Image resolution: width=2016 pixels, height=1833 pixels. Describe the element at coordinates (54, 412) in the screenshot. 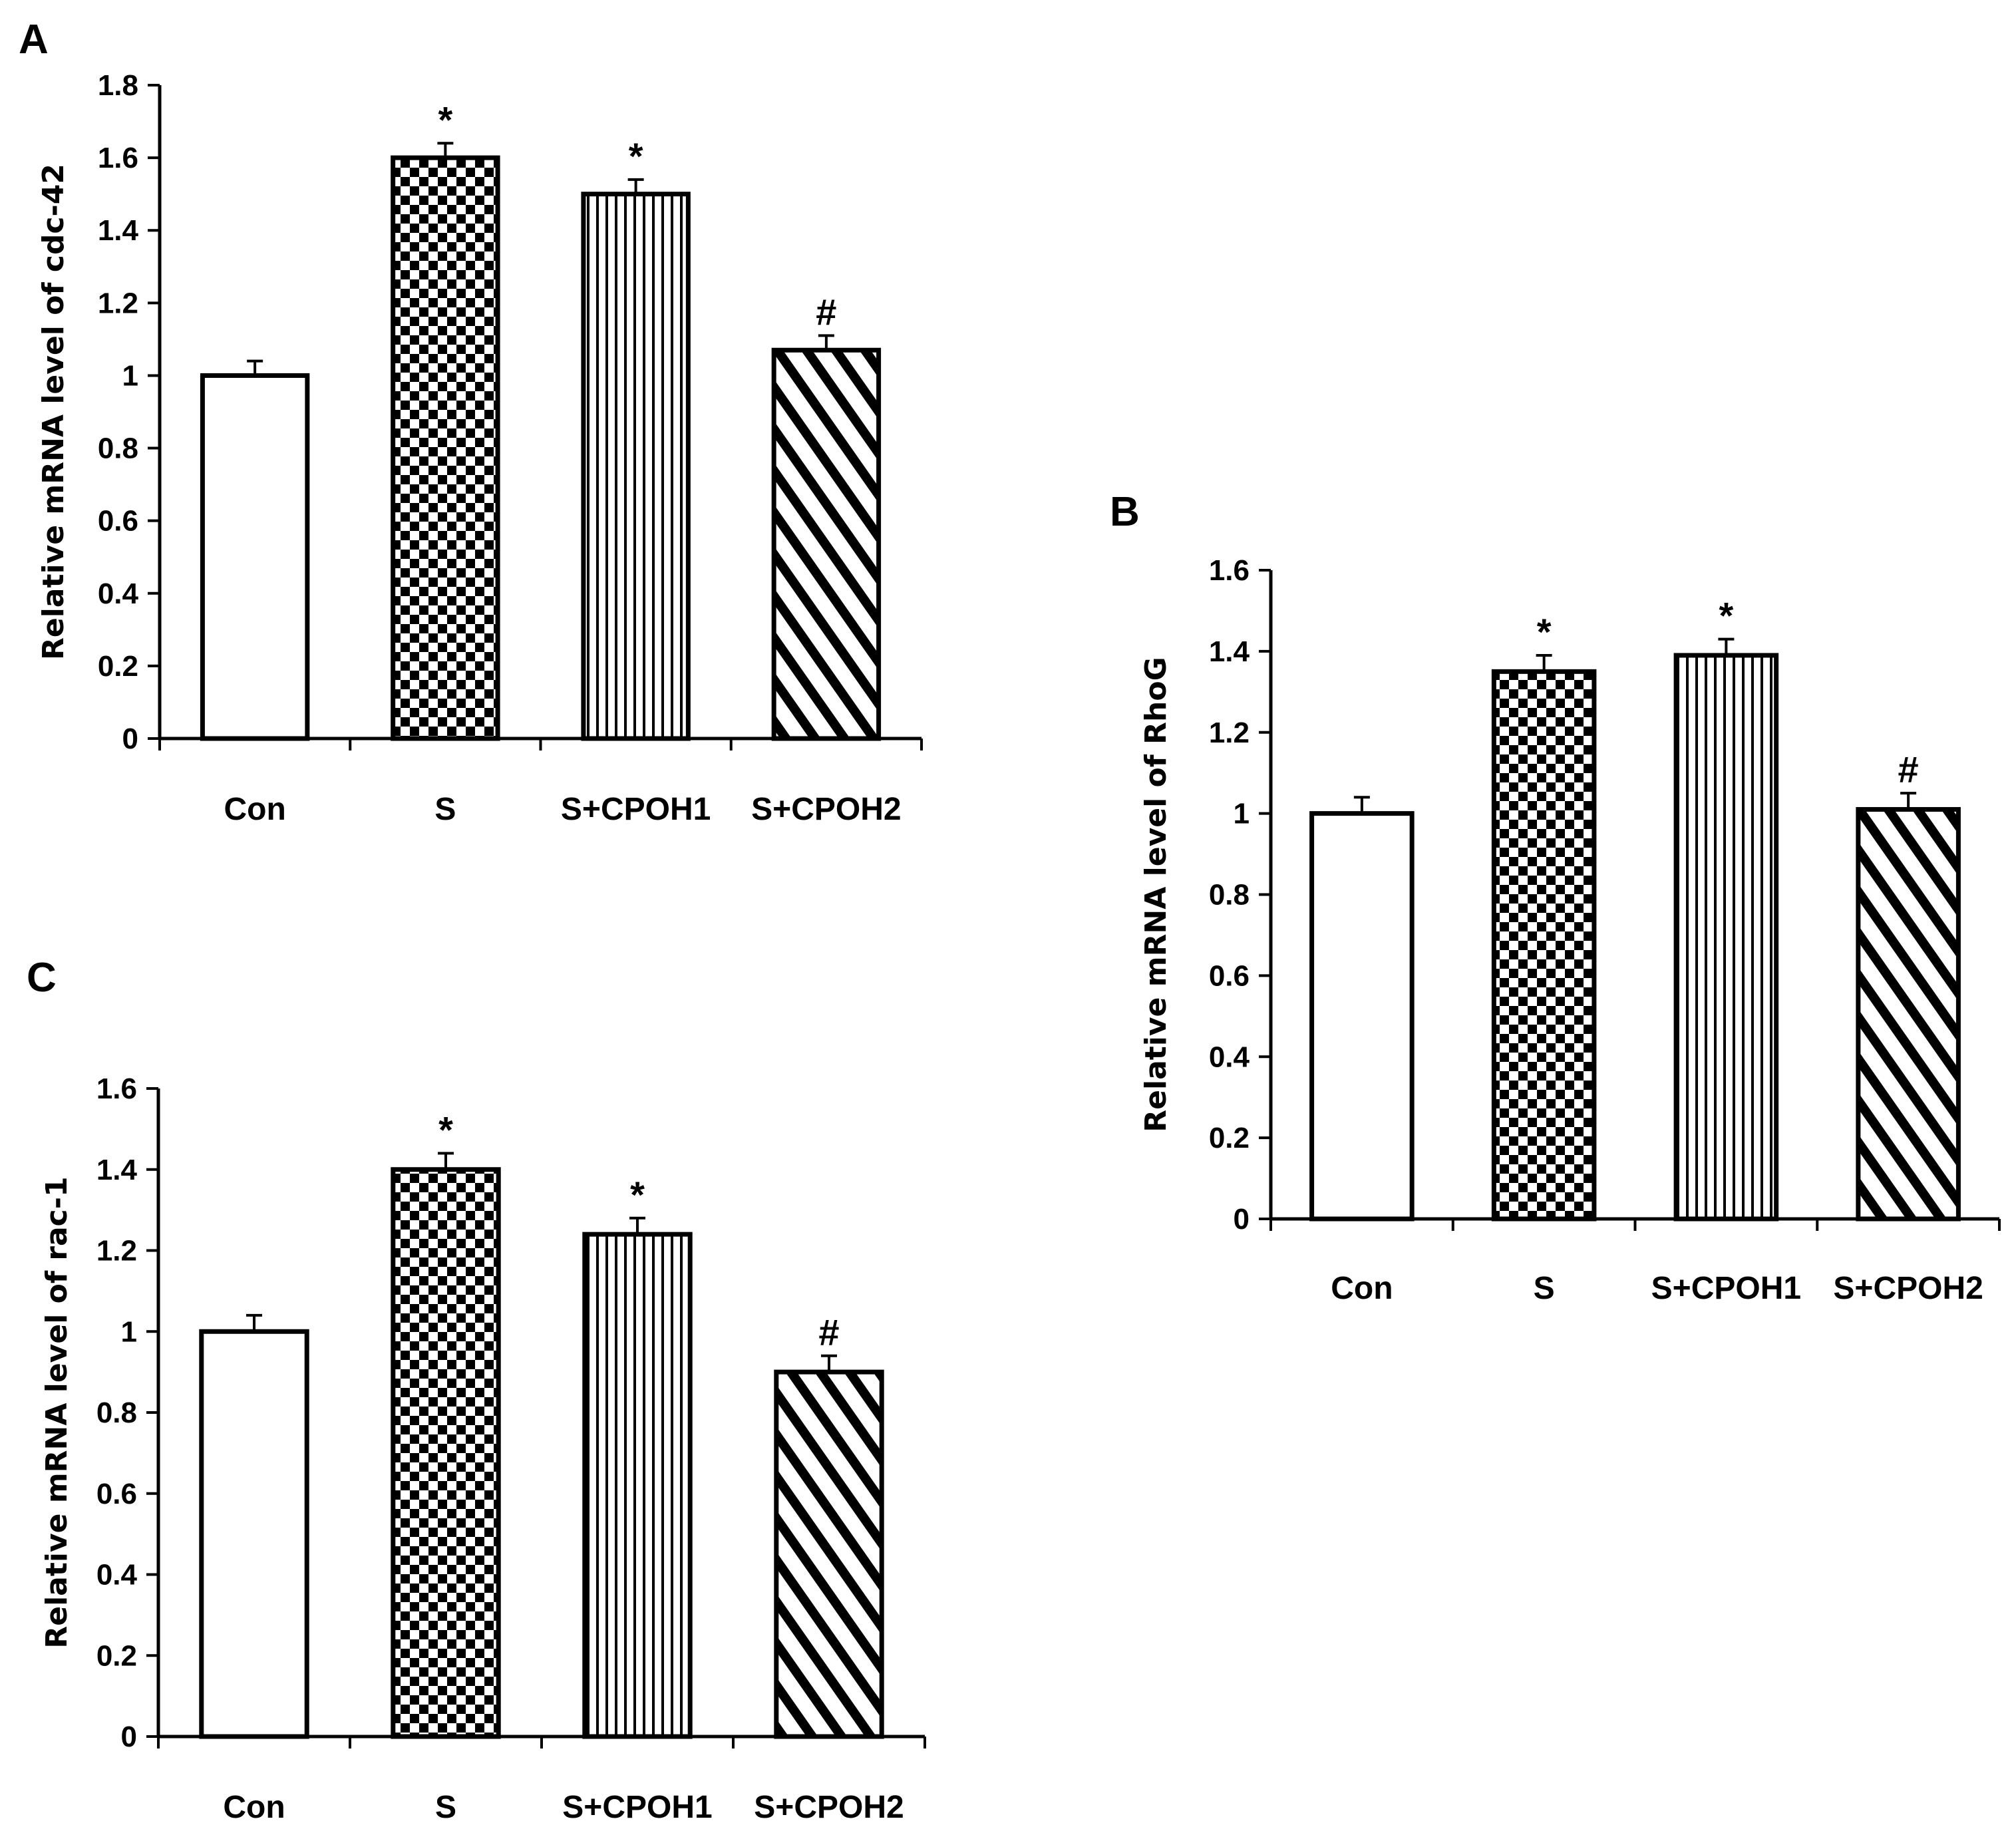

I see `y-axis-title: Relative mRNA level of cdc-42` at that location.